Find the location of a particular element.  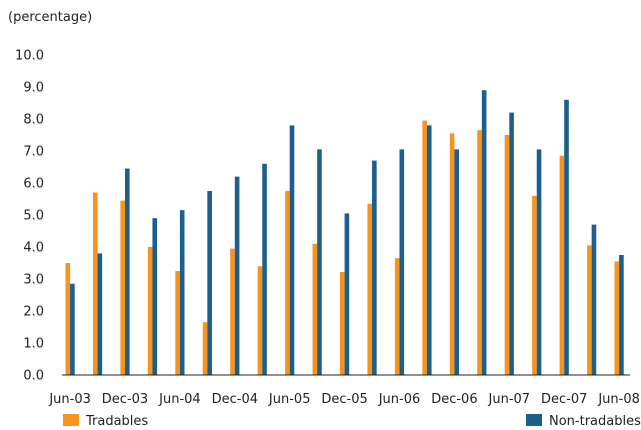

x-tick-label: Dec-05 is located at coordinates (344, 399).